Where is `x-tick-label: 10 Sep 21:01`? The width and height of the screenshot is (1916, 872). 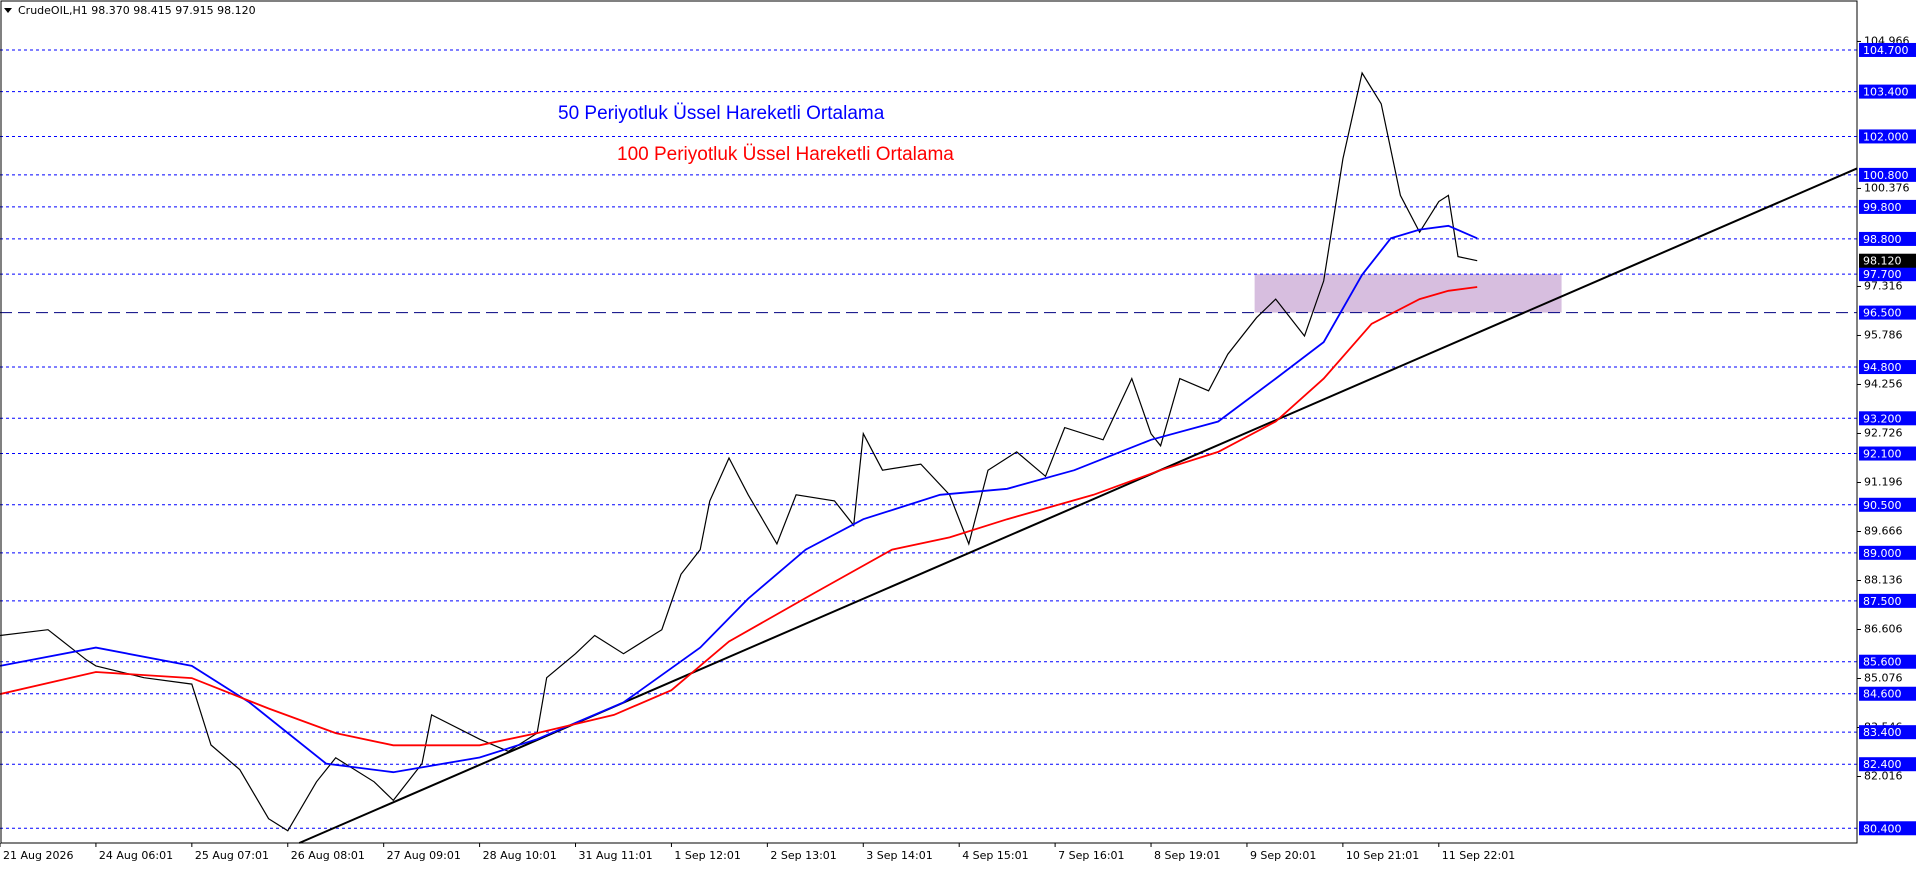
x-tick-label: 10 Sep 21:01 is located at coordinates (1382, 855).